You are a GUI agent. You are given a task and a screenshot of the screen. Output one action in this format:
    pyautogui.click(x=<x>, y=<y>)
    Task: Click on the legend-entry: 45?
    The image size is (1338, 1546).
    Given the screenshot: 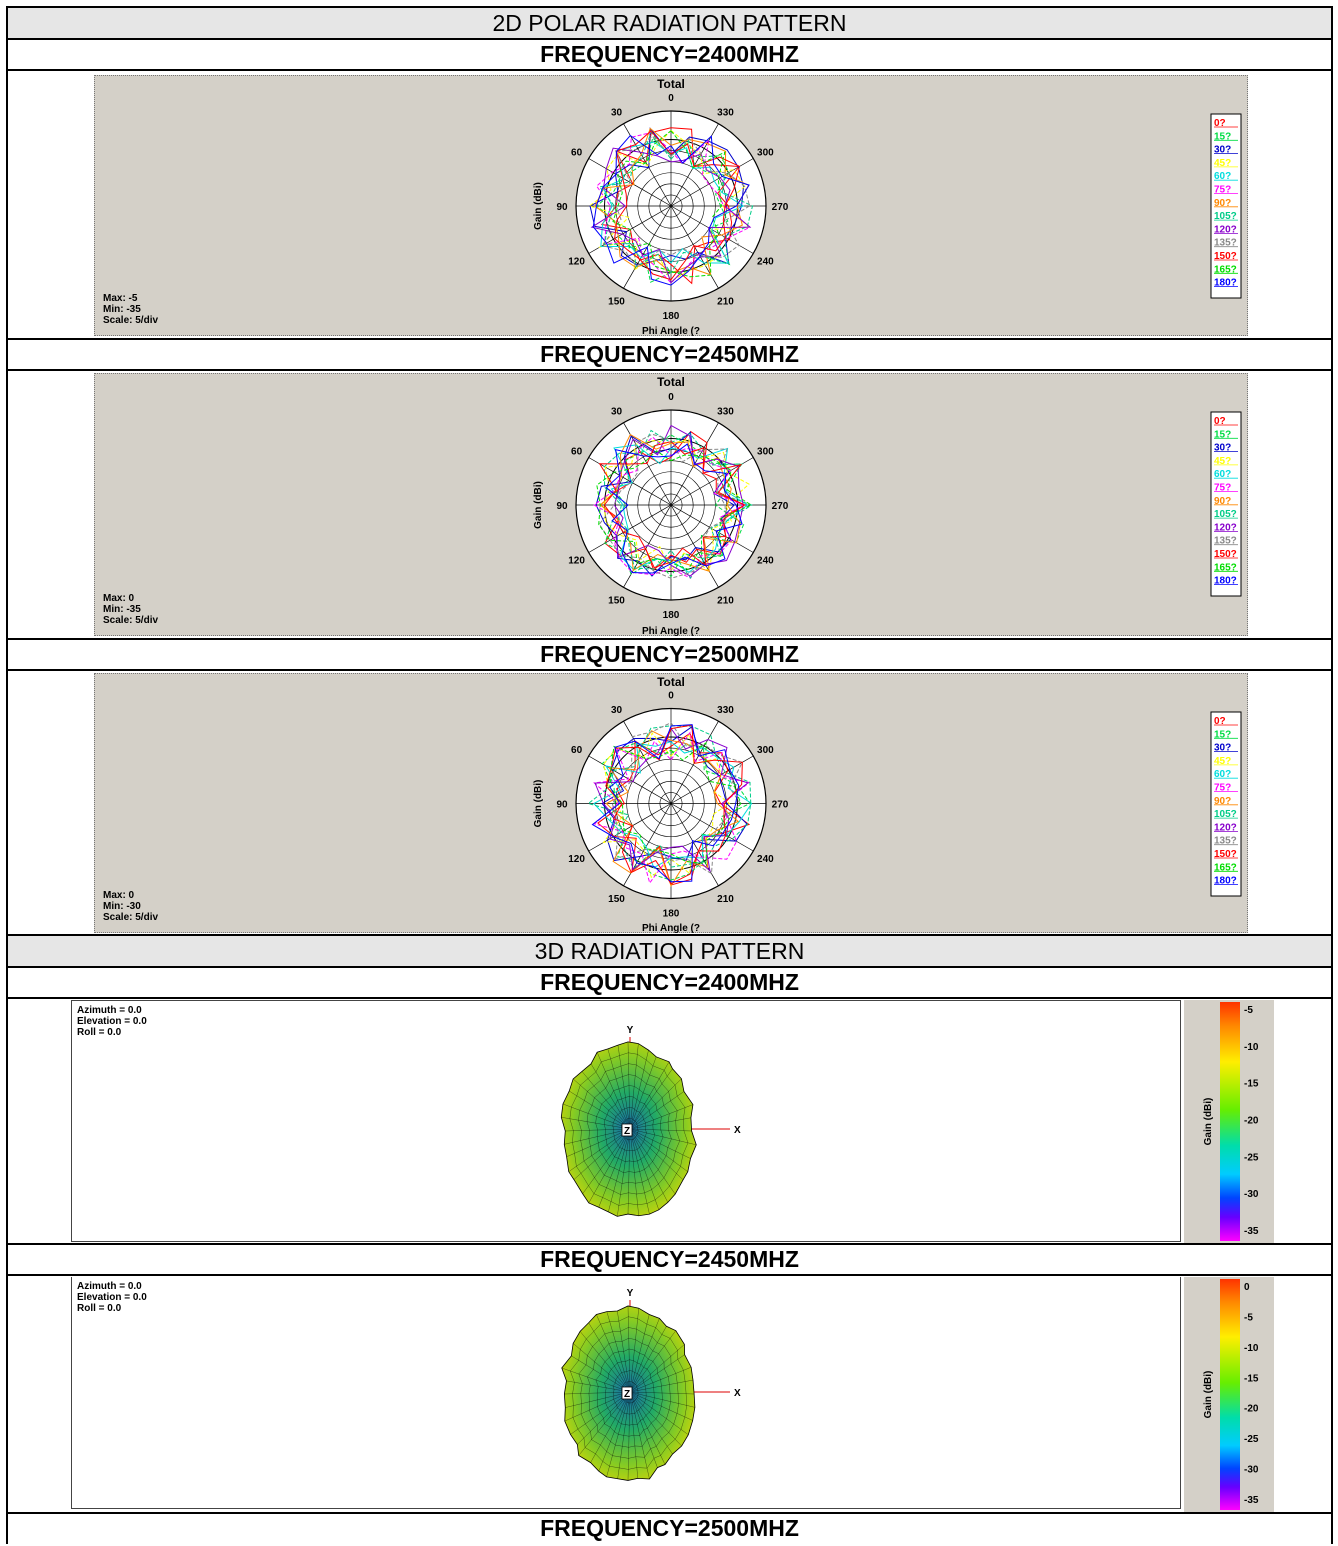 What is the action you would take?
    pyautogui.click(x=1222, y=163)
    